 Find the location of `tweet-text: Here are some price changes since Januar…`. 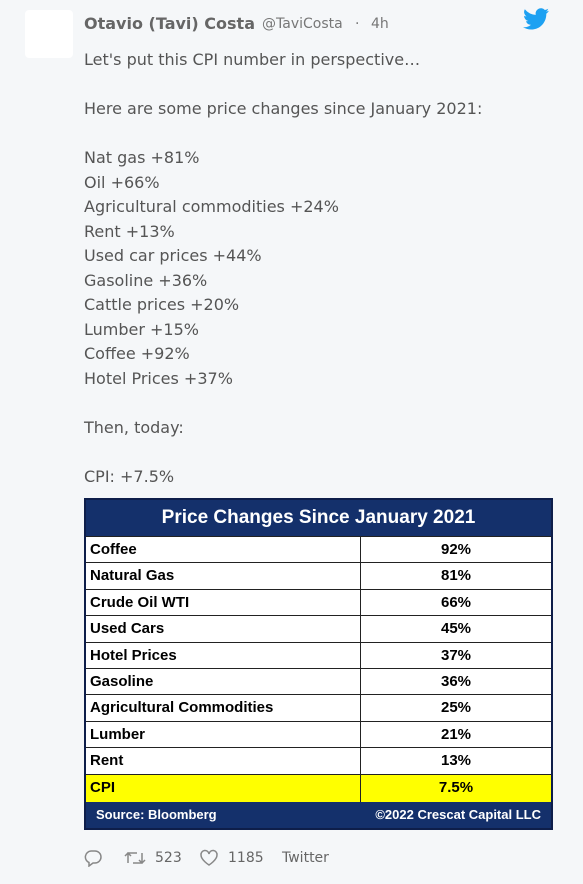

tweet-text: Here are some price changes since Januar… is located at coordinates (283, 108).